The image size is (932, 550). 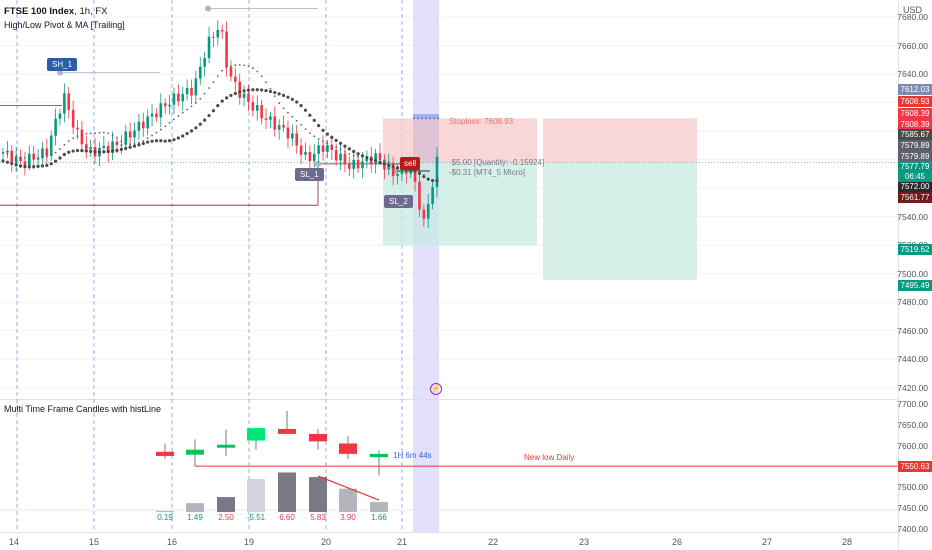 I want to click on sub-price-tag: 7550.63, so click(x=915, y=467).